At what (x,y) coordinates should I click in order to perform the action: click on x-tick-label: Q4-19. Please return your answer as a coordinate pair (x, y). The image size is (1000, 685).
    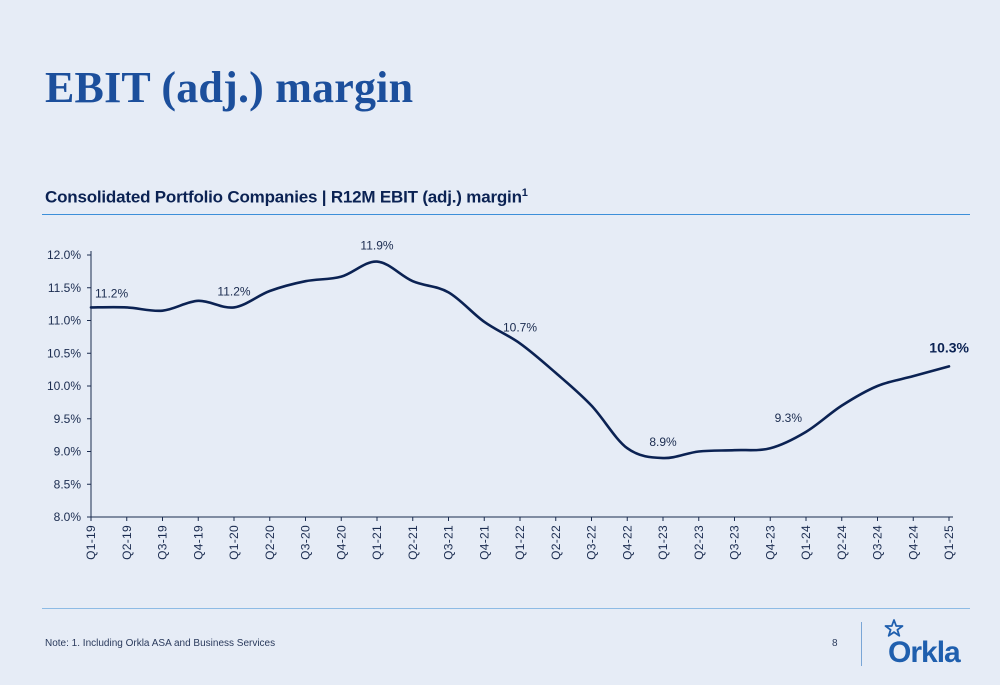
    Looking at the image, I should click on (198, 542).